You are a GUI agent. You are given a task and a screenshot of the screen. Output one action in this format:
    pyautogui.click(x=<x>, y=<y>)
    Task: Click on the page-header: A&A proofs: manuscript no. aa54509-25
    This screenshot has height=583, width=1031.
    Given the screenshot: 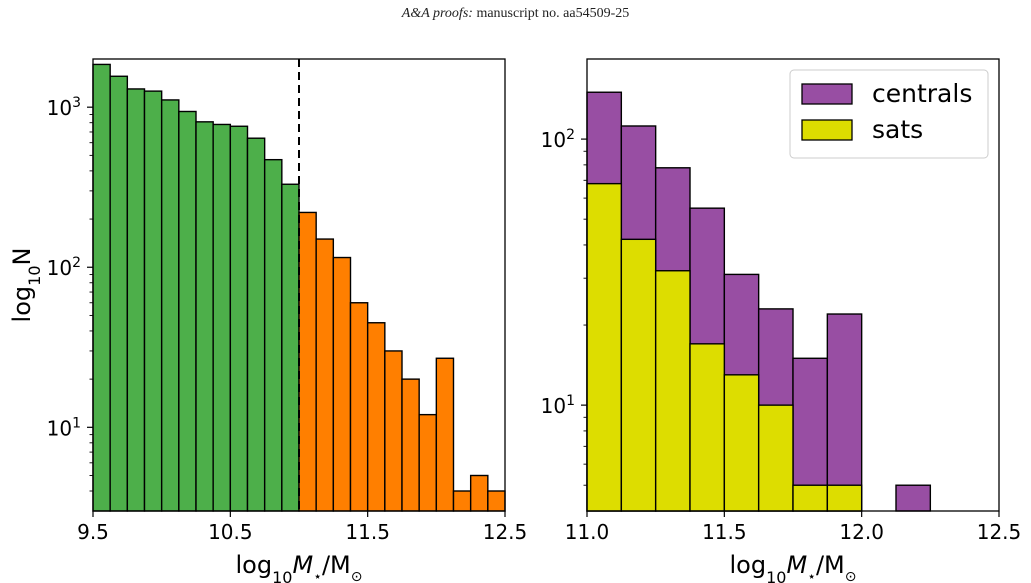 What is the action you would take?
    pyautogui.click(x=515, y=14)
    